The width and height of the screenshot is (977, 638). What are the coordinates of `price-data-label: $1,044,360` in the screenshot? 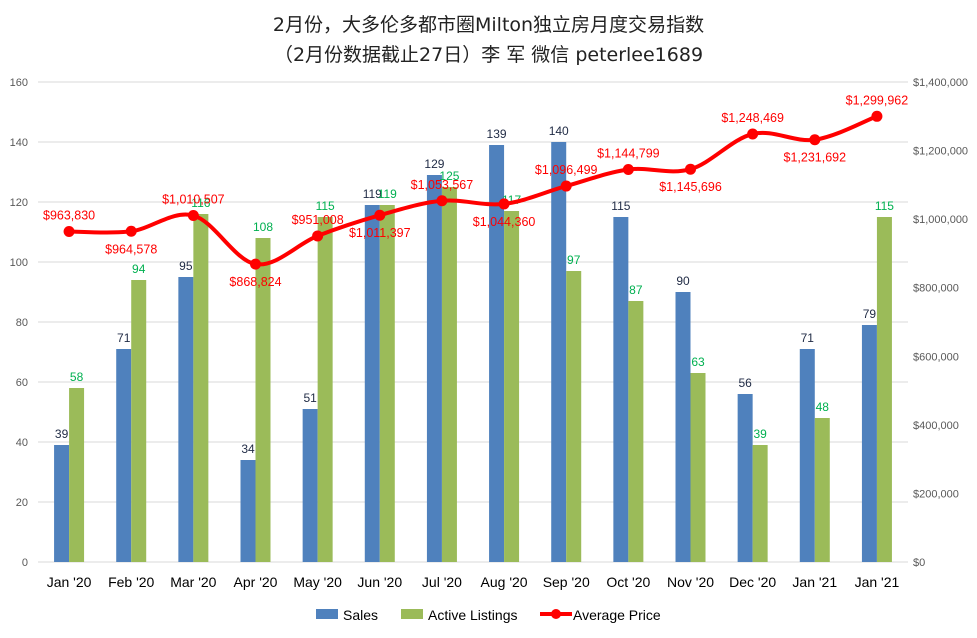 It's located at (504, 222).